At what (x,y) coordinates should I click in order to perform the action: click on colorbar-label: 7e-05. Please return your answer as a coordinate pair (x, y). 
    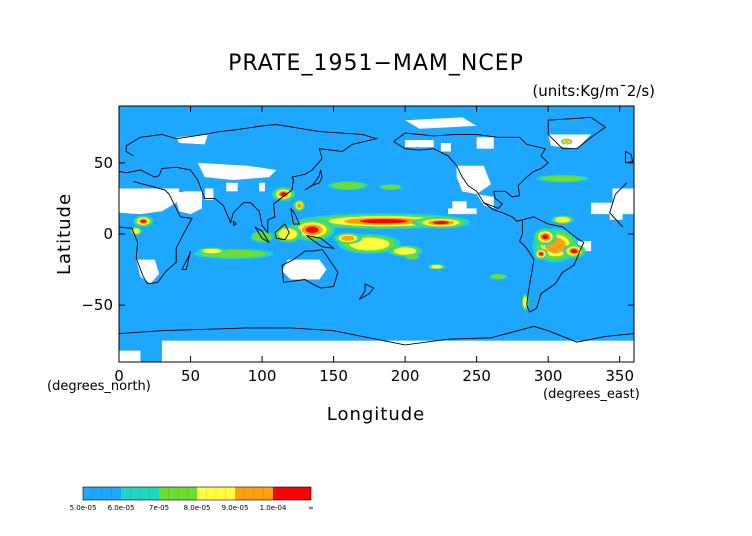
    Looking at the image, I should click on (159, 508).